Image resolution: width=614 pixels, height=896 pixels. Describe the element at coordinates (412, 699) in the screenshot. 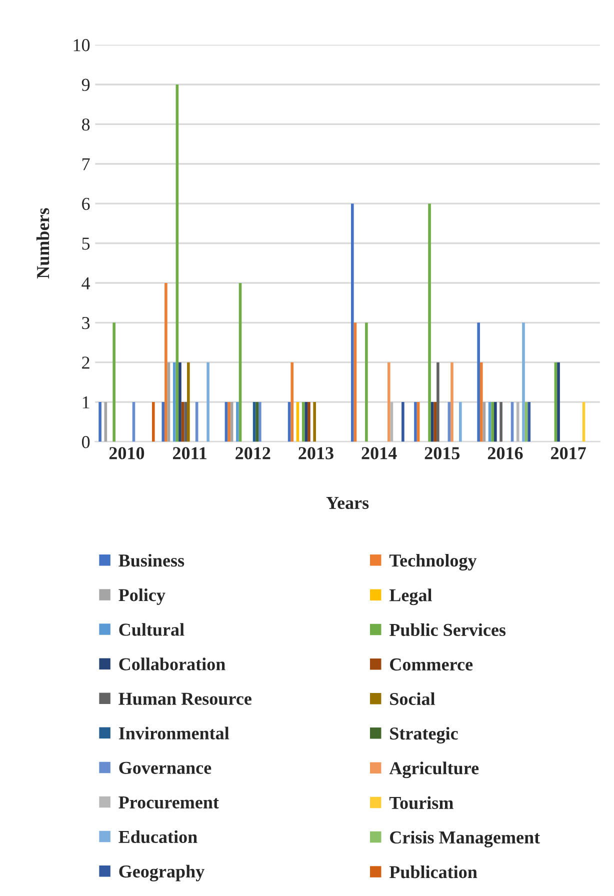

I see `legend-label: Social` at that location.